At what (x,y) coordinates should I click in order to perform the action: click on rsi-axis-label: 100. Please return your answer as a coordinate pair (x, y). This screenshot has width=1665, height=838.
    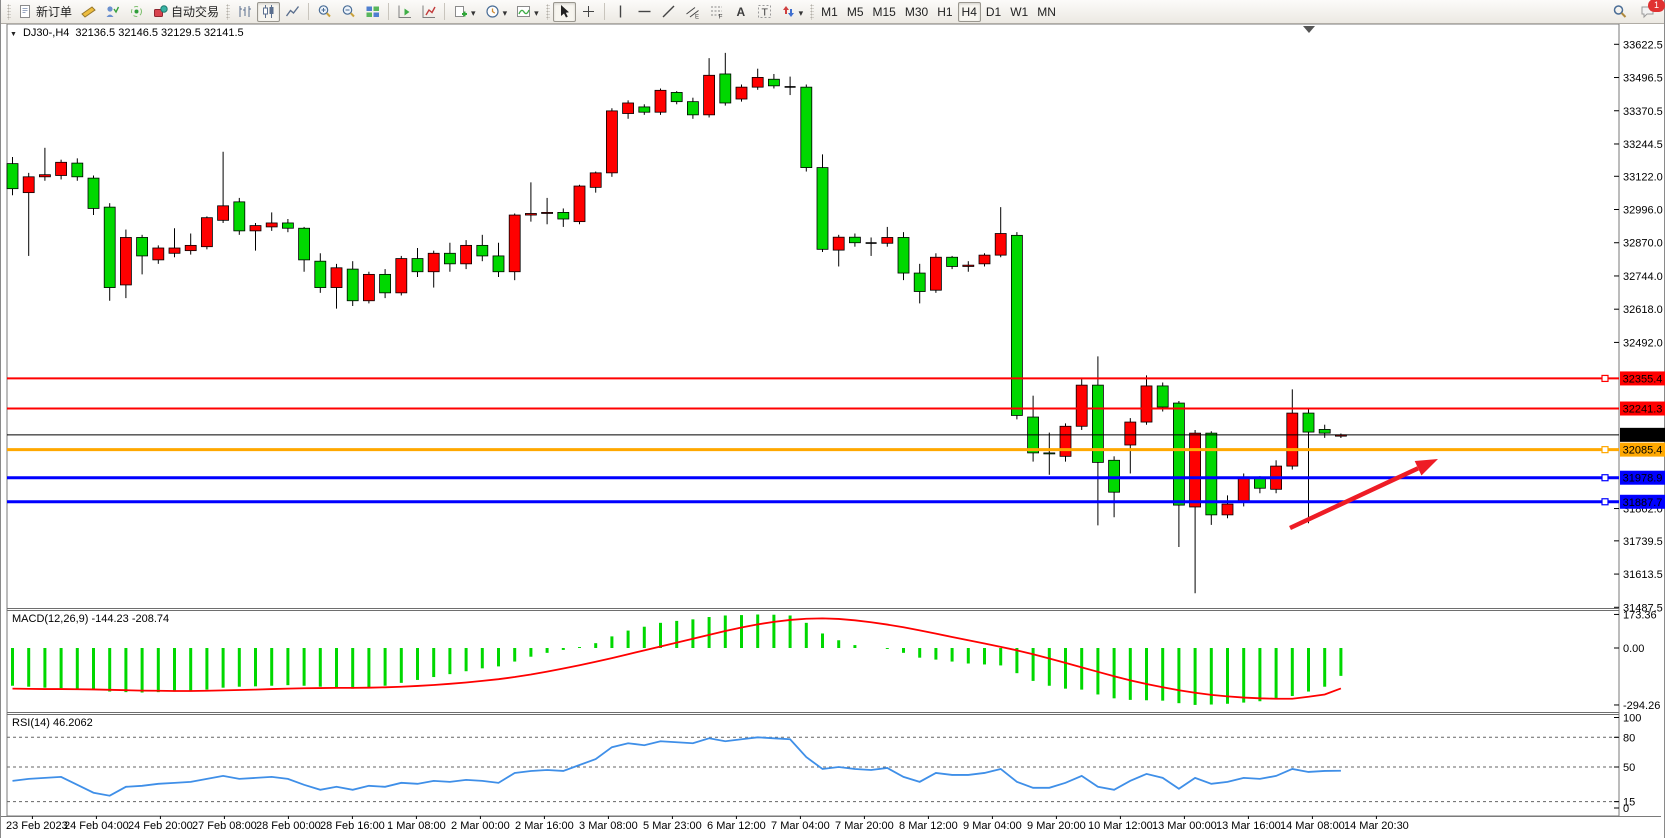
    Looking at the image, I should click on (1632, 719).